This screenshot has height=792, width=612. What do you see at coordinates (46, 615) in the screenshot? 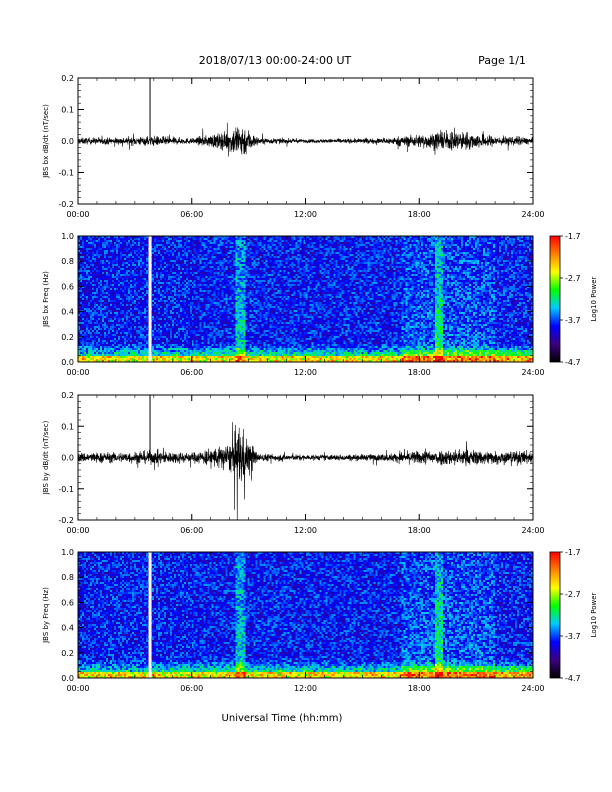
I see `y-axis-label: JBS by Freq (Hz)` at bounding box center [46, 615].